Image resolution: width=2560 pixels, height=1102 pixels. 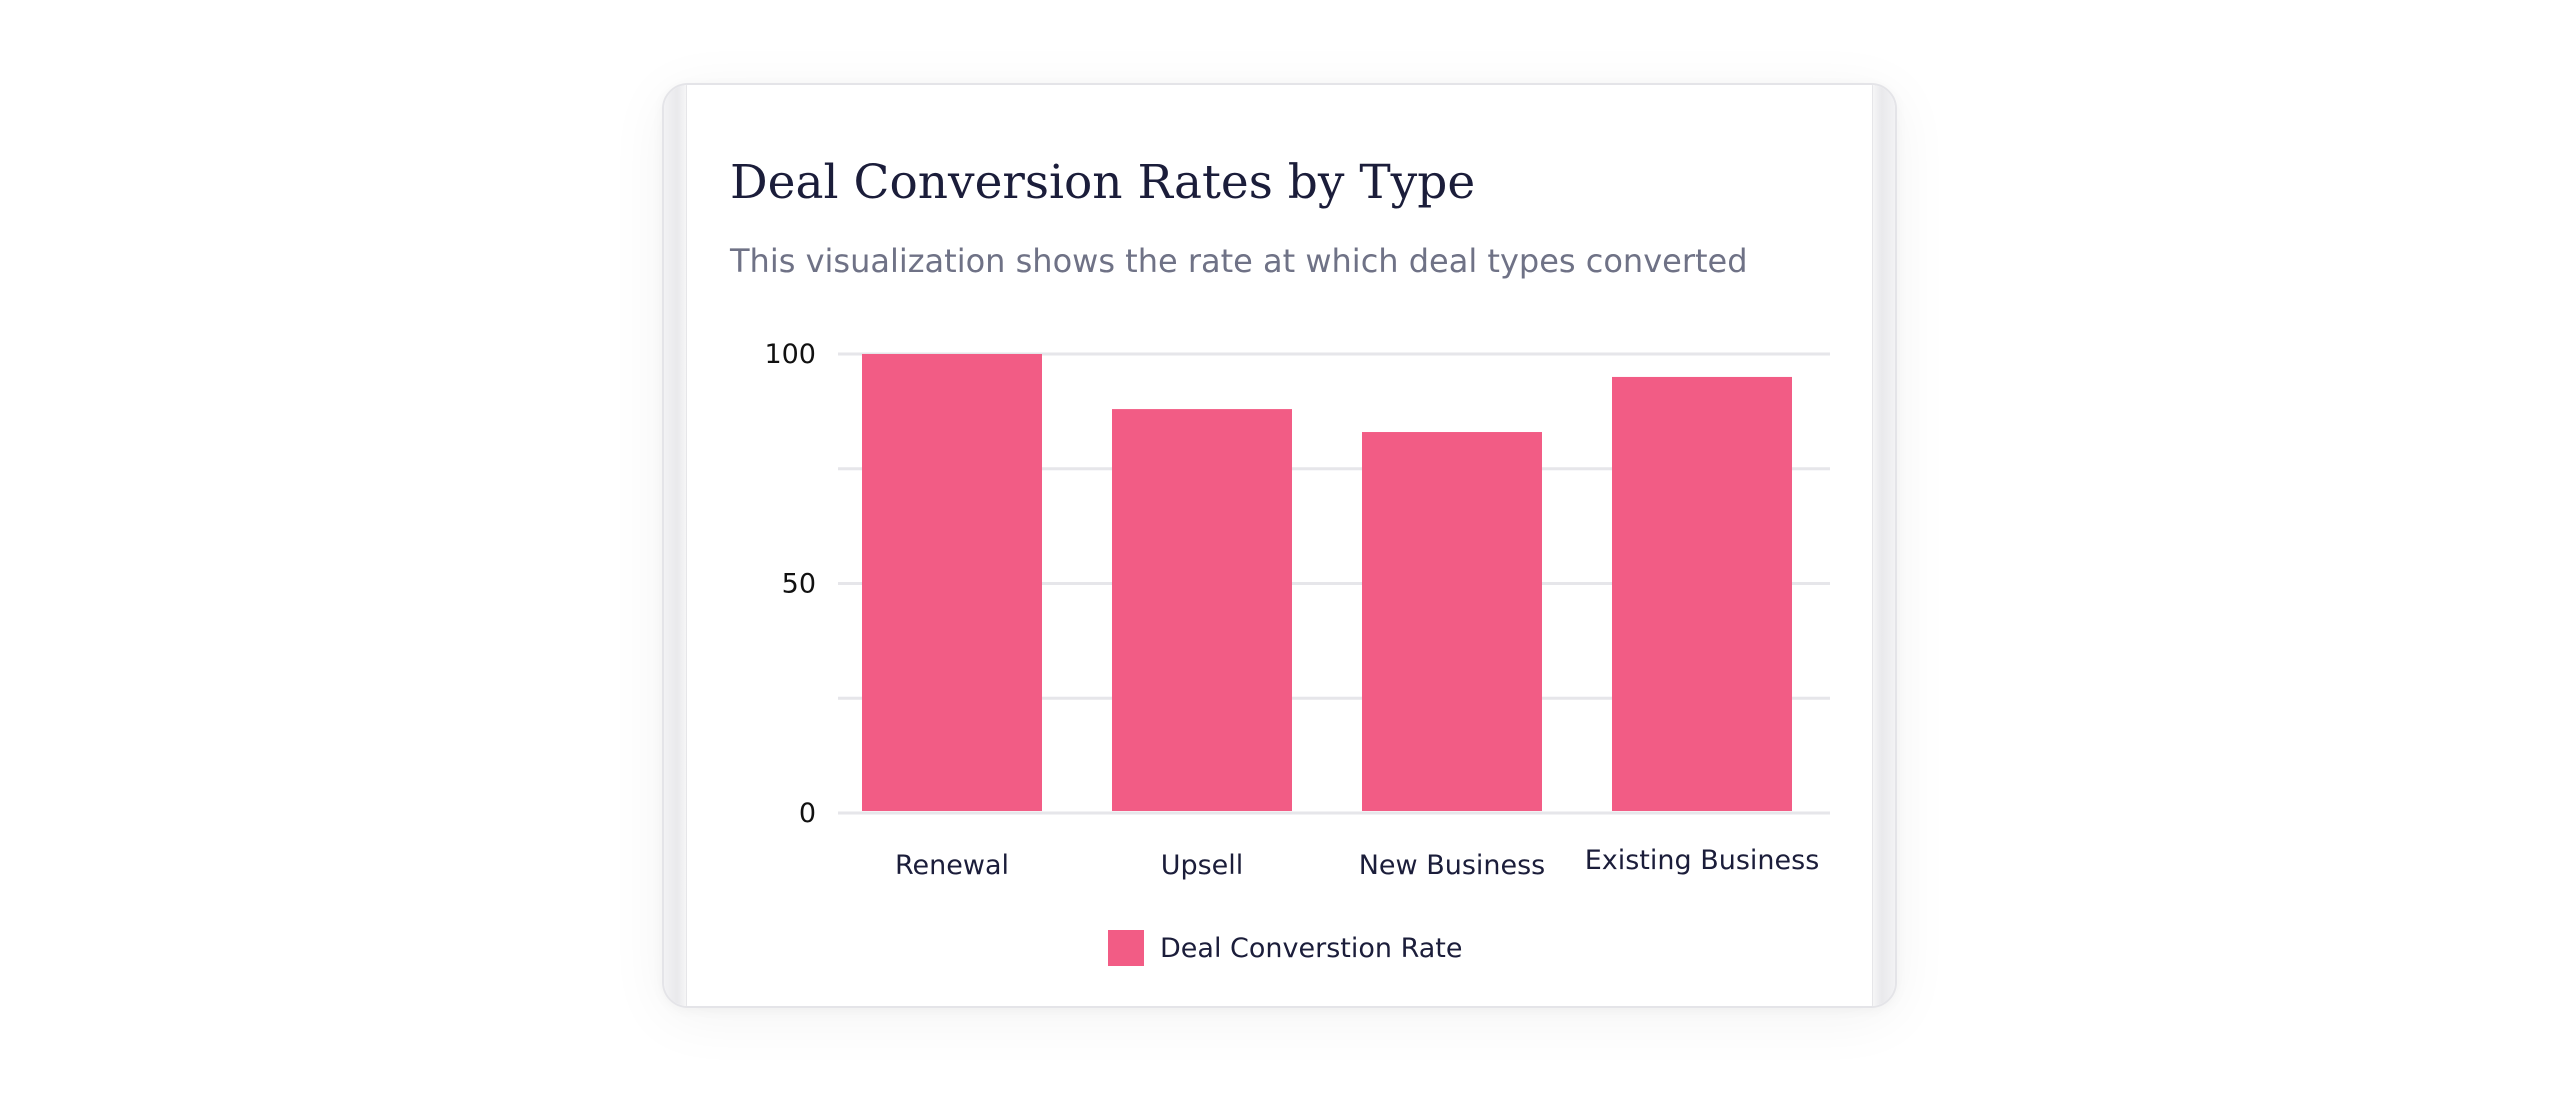 I want to click on x-tick-label: New Business, so click(x=1452, y=865).